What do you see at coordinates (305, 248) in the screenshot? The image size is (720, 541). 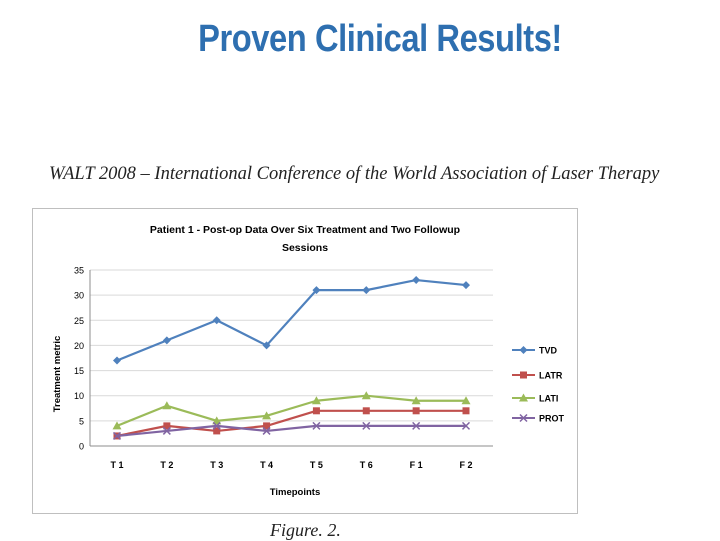 I see `chart-title-line2: Sessions` at bounding box center [305, 248].